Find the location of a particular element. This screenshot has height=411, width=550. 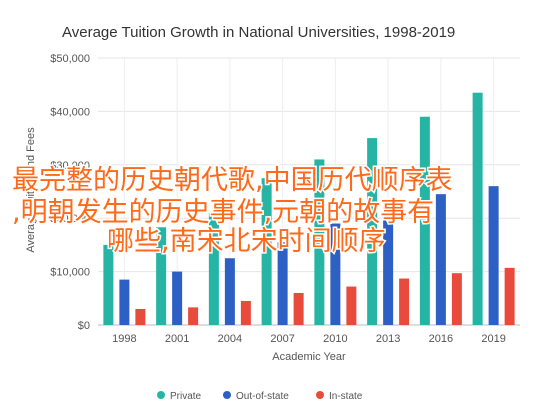

legend: Private Out-of-state In-state is located at coordinates (260, 396).